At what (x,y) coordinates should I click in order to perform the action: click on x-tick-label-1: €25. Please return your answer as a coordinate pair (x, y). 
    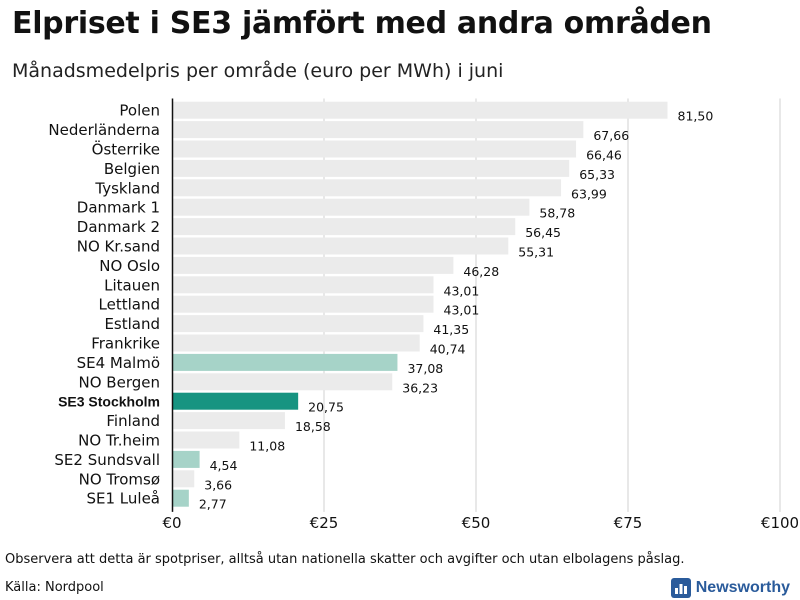
    Looking at the image, I should click on (324, 523).